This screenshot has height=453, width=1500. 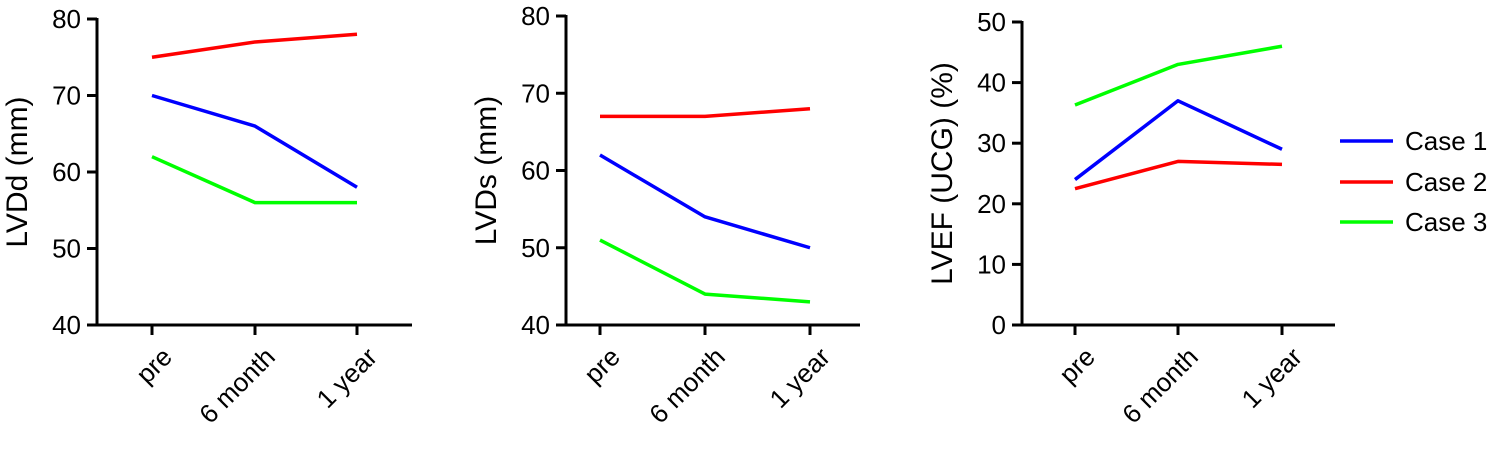 What do you see at coordinates (17, 171) in the screenshot?
I see `y-axis-title: LVDd (mm)` at bounding box center [17, 171].